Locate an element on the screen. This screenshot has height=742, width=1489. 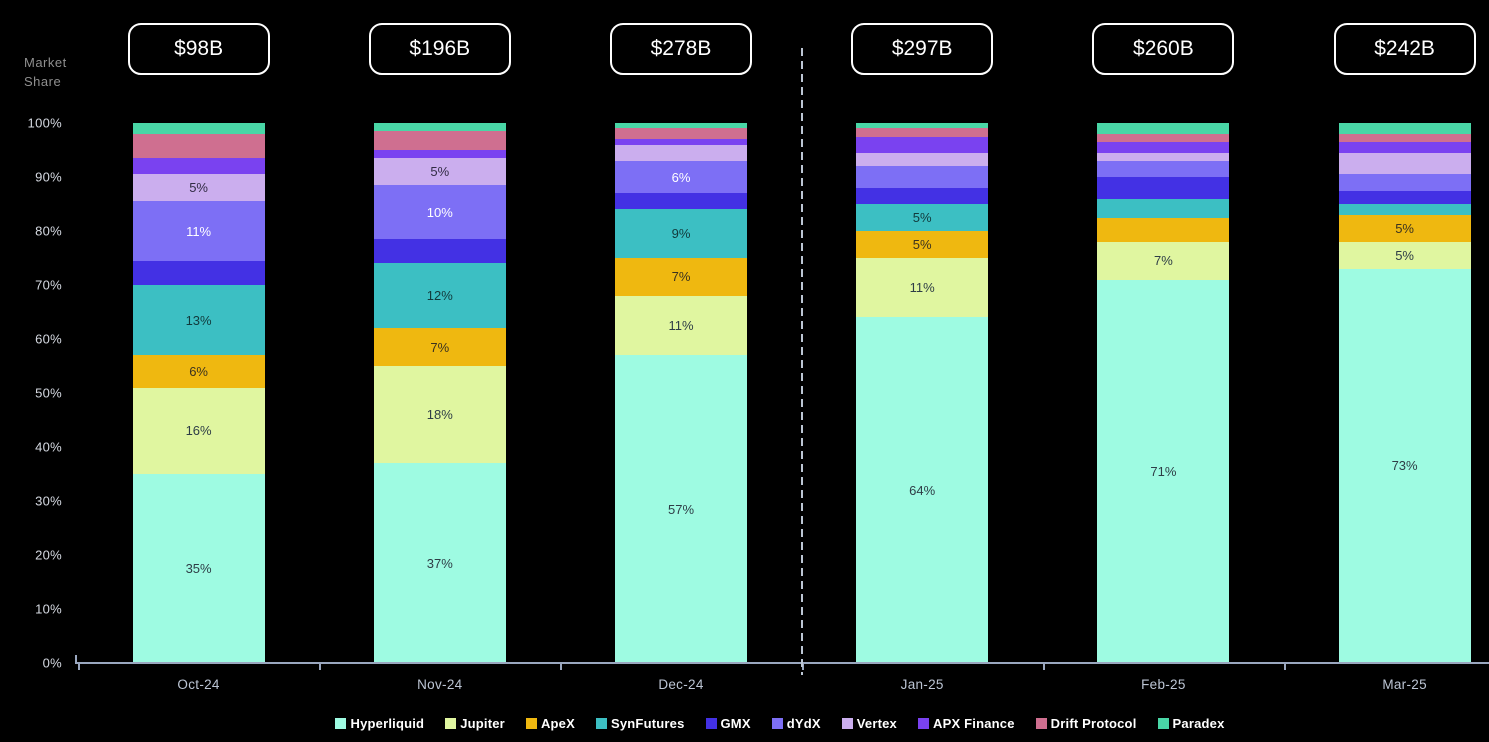
legend-item-paradex: Paradex is located at coordinates (1191, 723).